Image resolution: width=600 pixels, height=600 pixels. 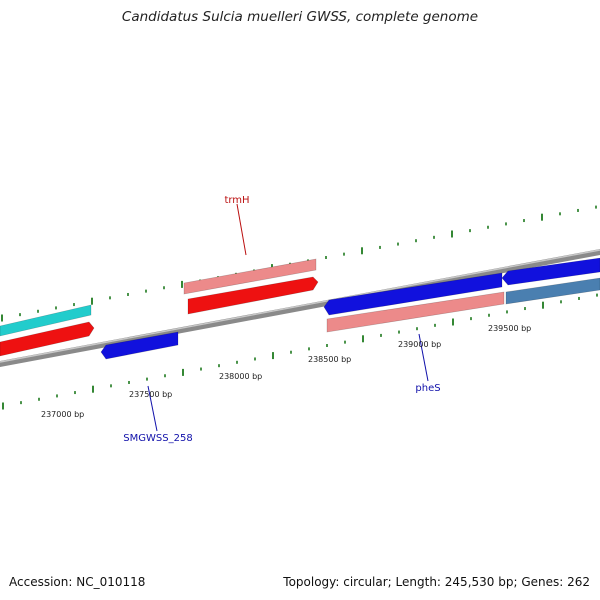 I want to click on pheS-leader, so click(x=423, y=357).